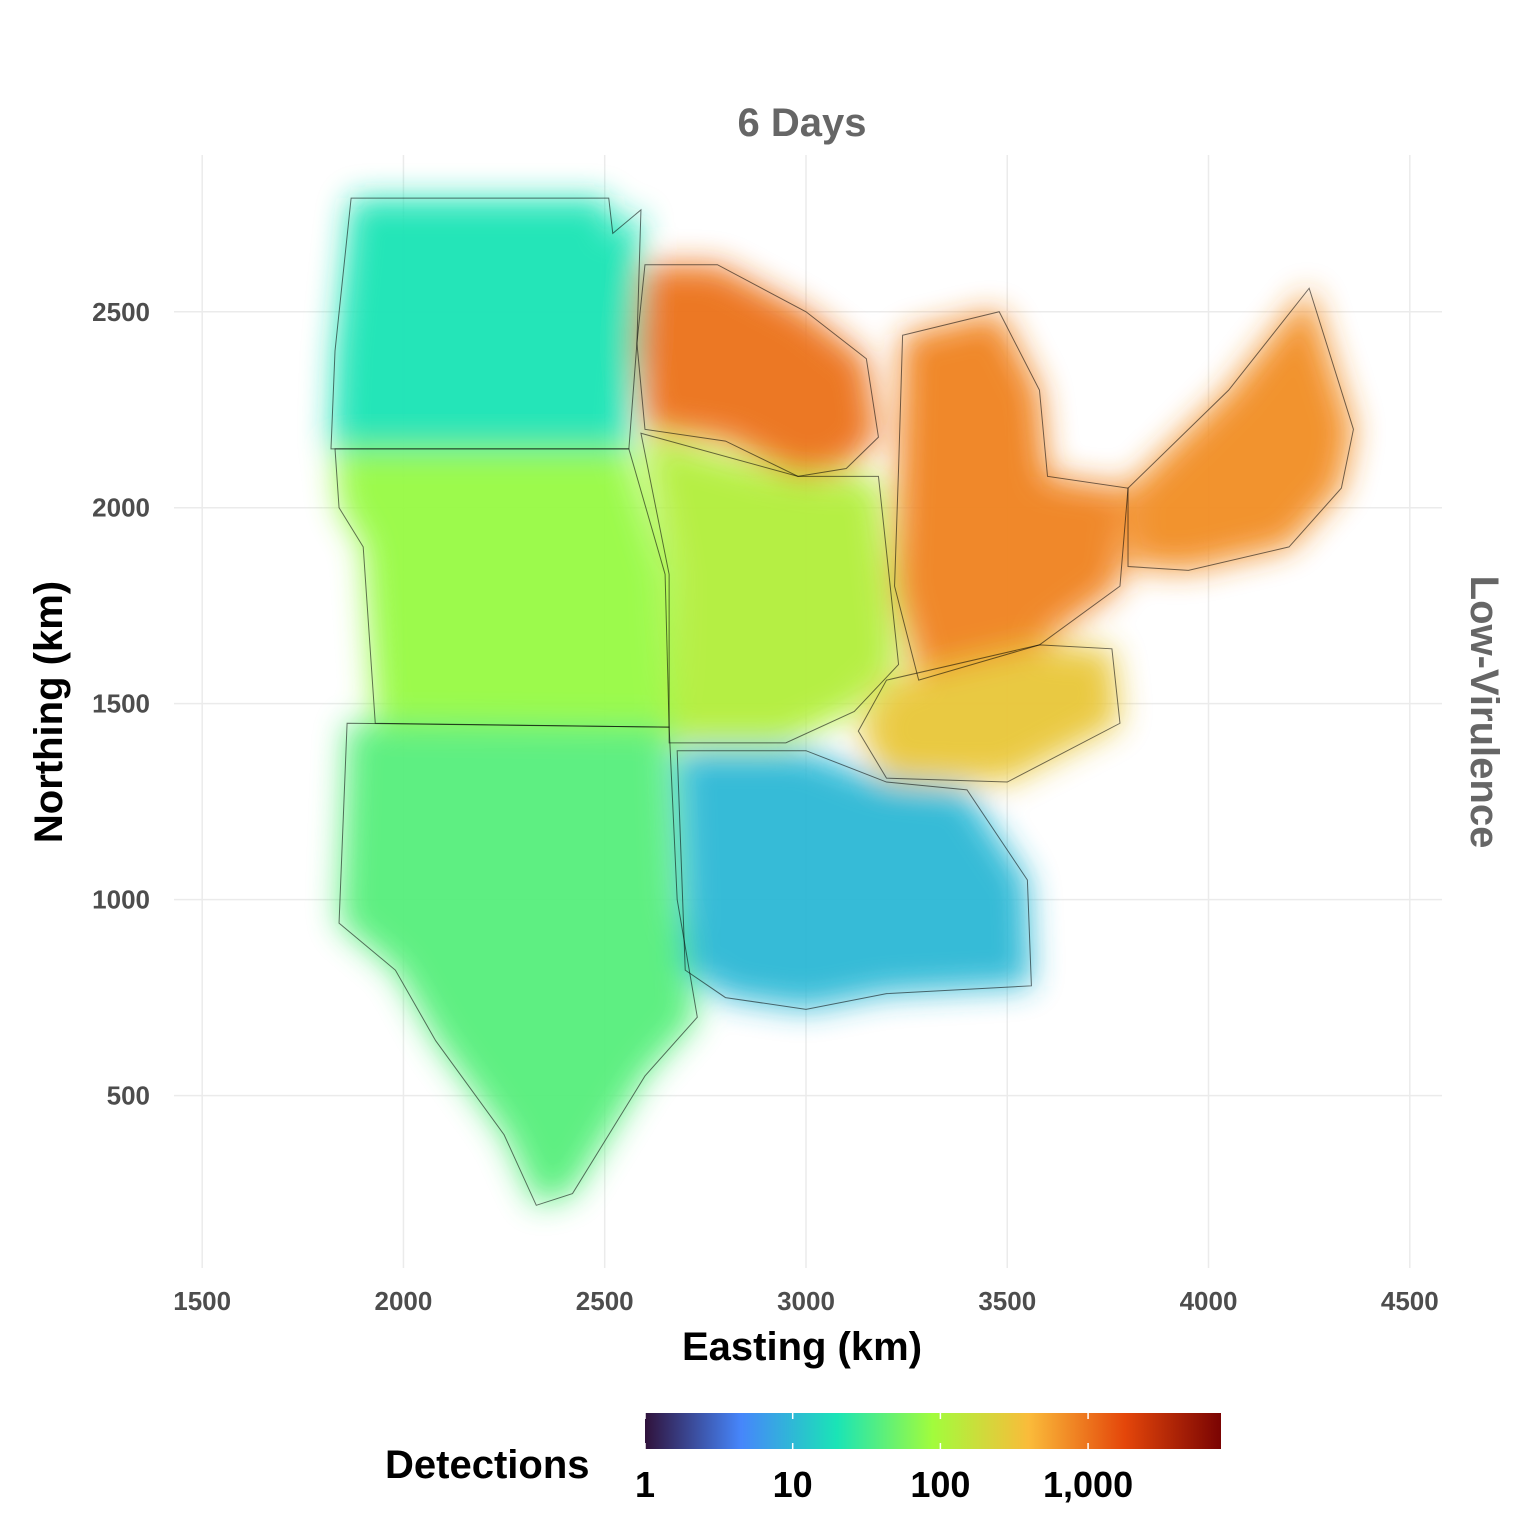  Describe the element at coordinates (884, 1459) in the screenshot. I see `legend-ticks: 1 10 100 1,000` at that location.